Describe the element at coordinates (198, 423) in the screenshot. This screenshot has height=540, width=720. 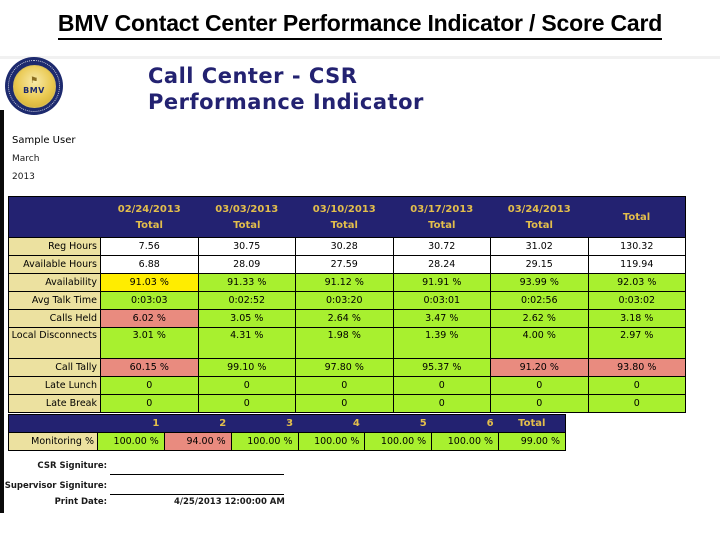
I see `monitoring-column-header: 2` at that location.